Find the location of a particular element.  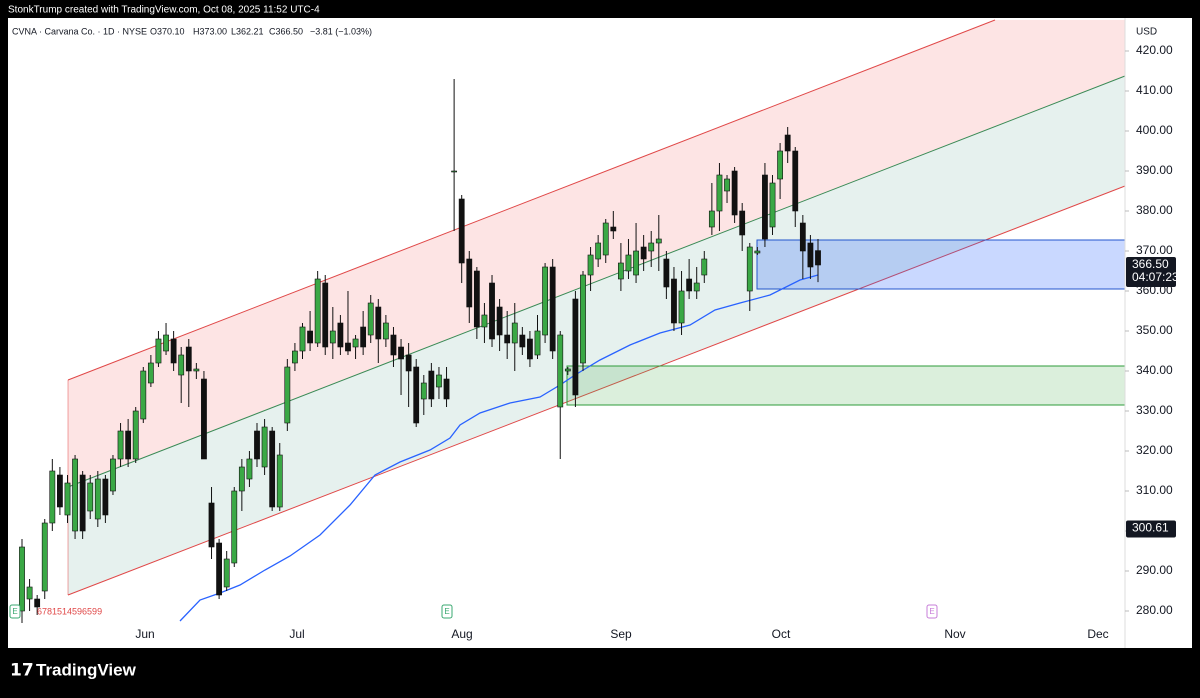

change-label: −3.81 (−1.03%) is located at coordinates (341, 31).